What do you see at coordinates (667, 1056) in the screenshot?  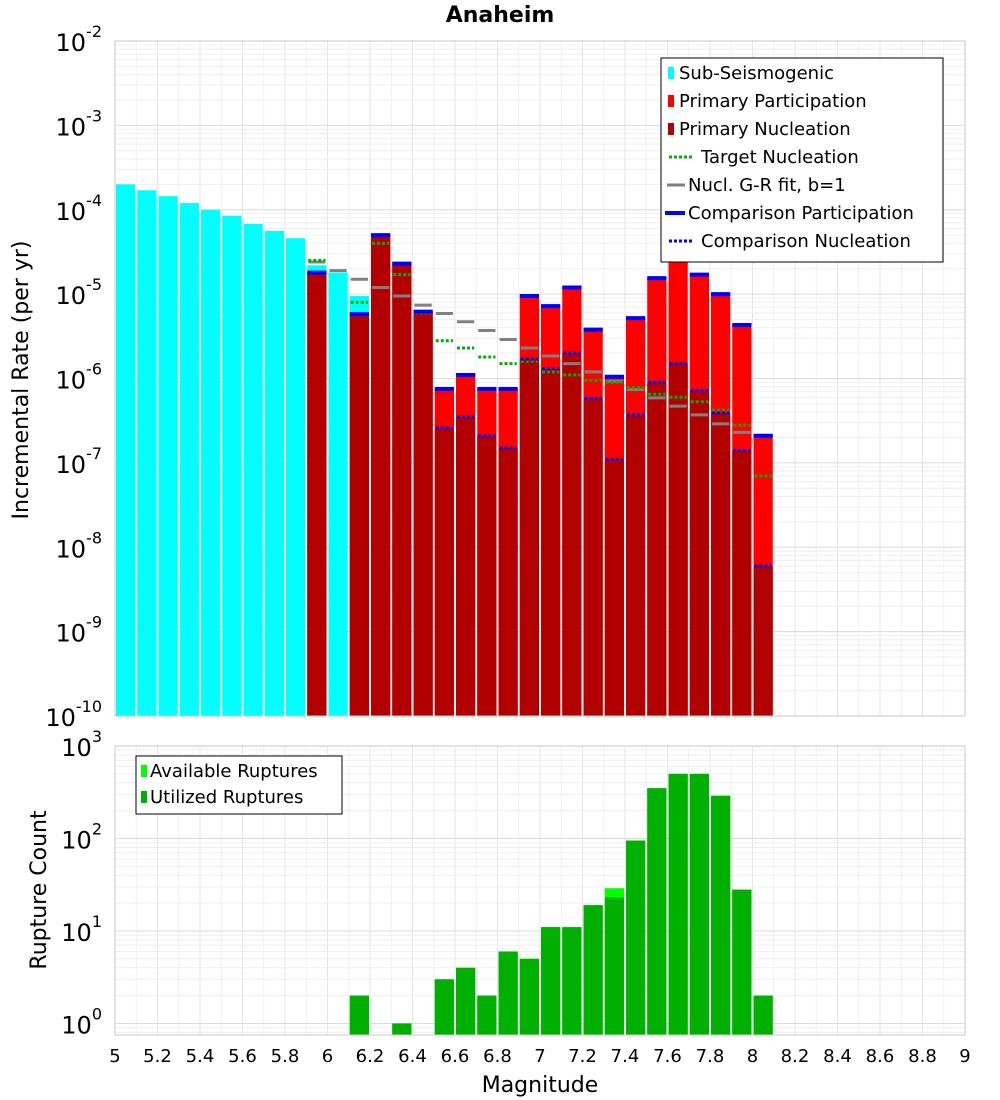 I see `x-tick-label: 7.6` at bounding box center [667, 1056].